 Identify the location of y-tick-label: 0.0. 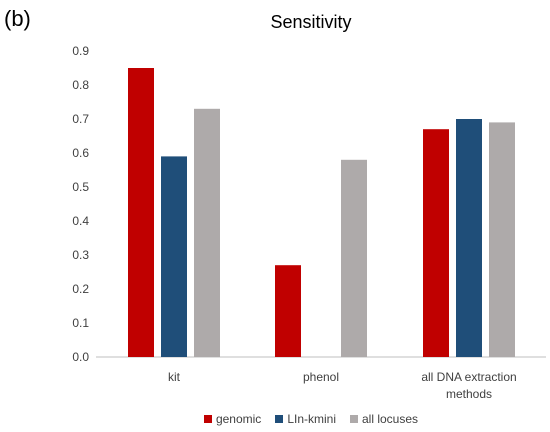
(80, 357).